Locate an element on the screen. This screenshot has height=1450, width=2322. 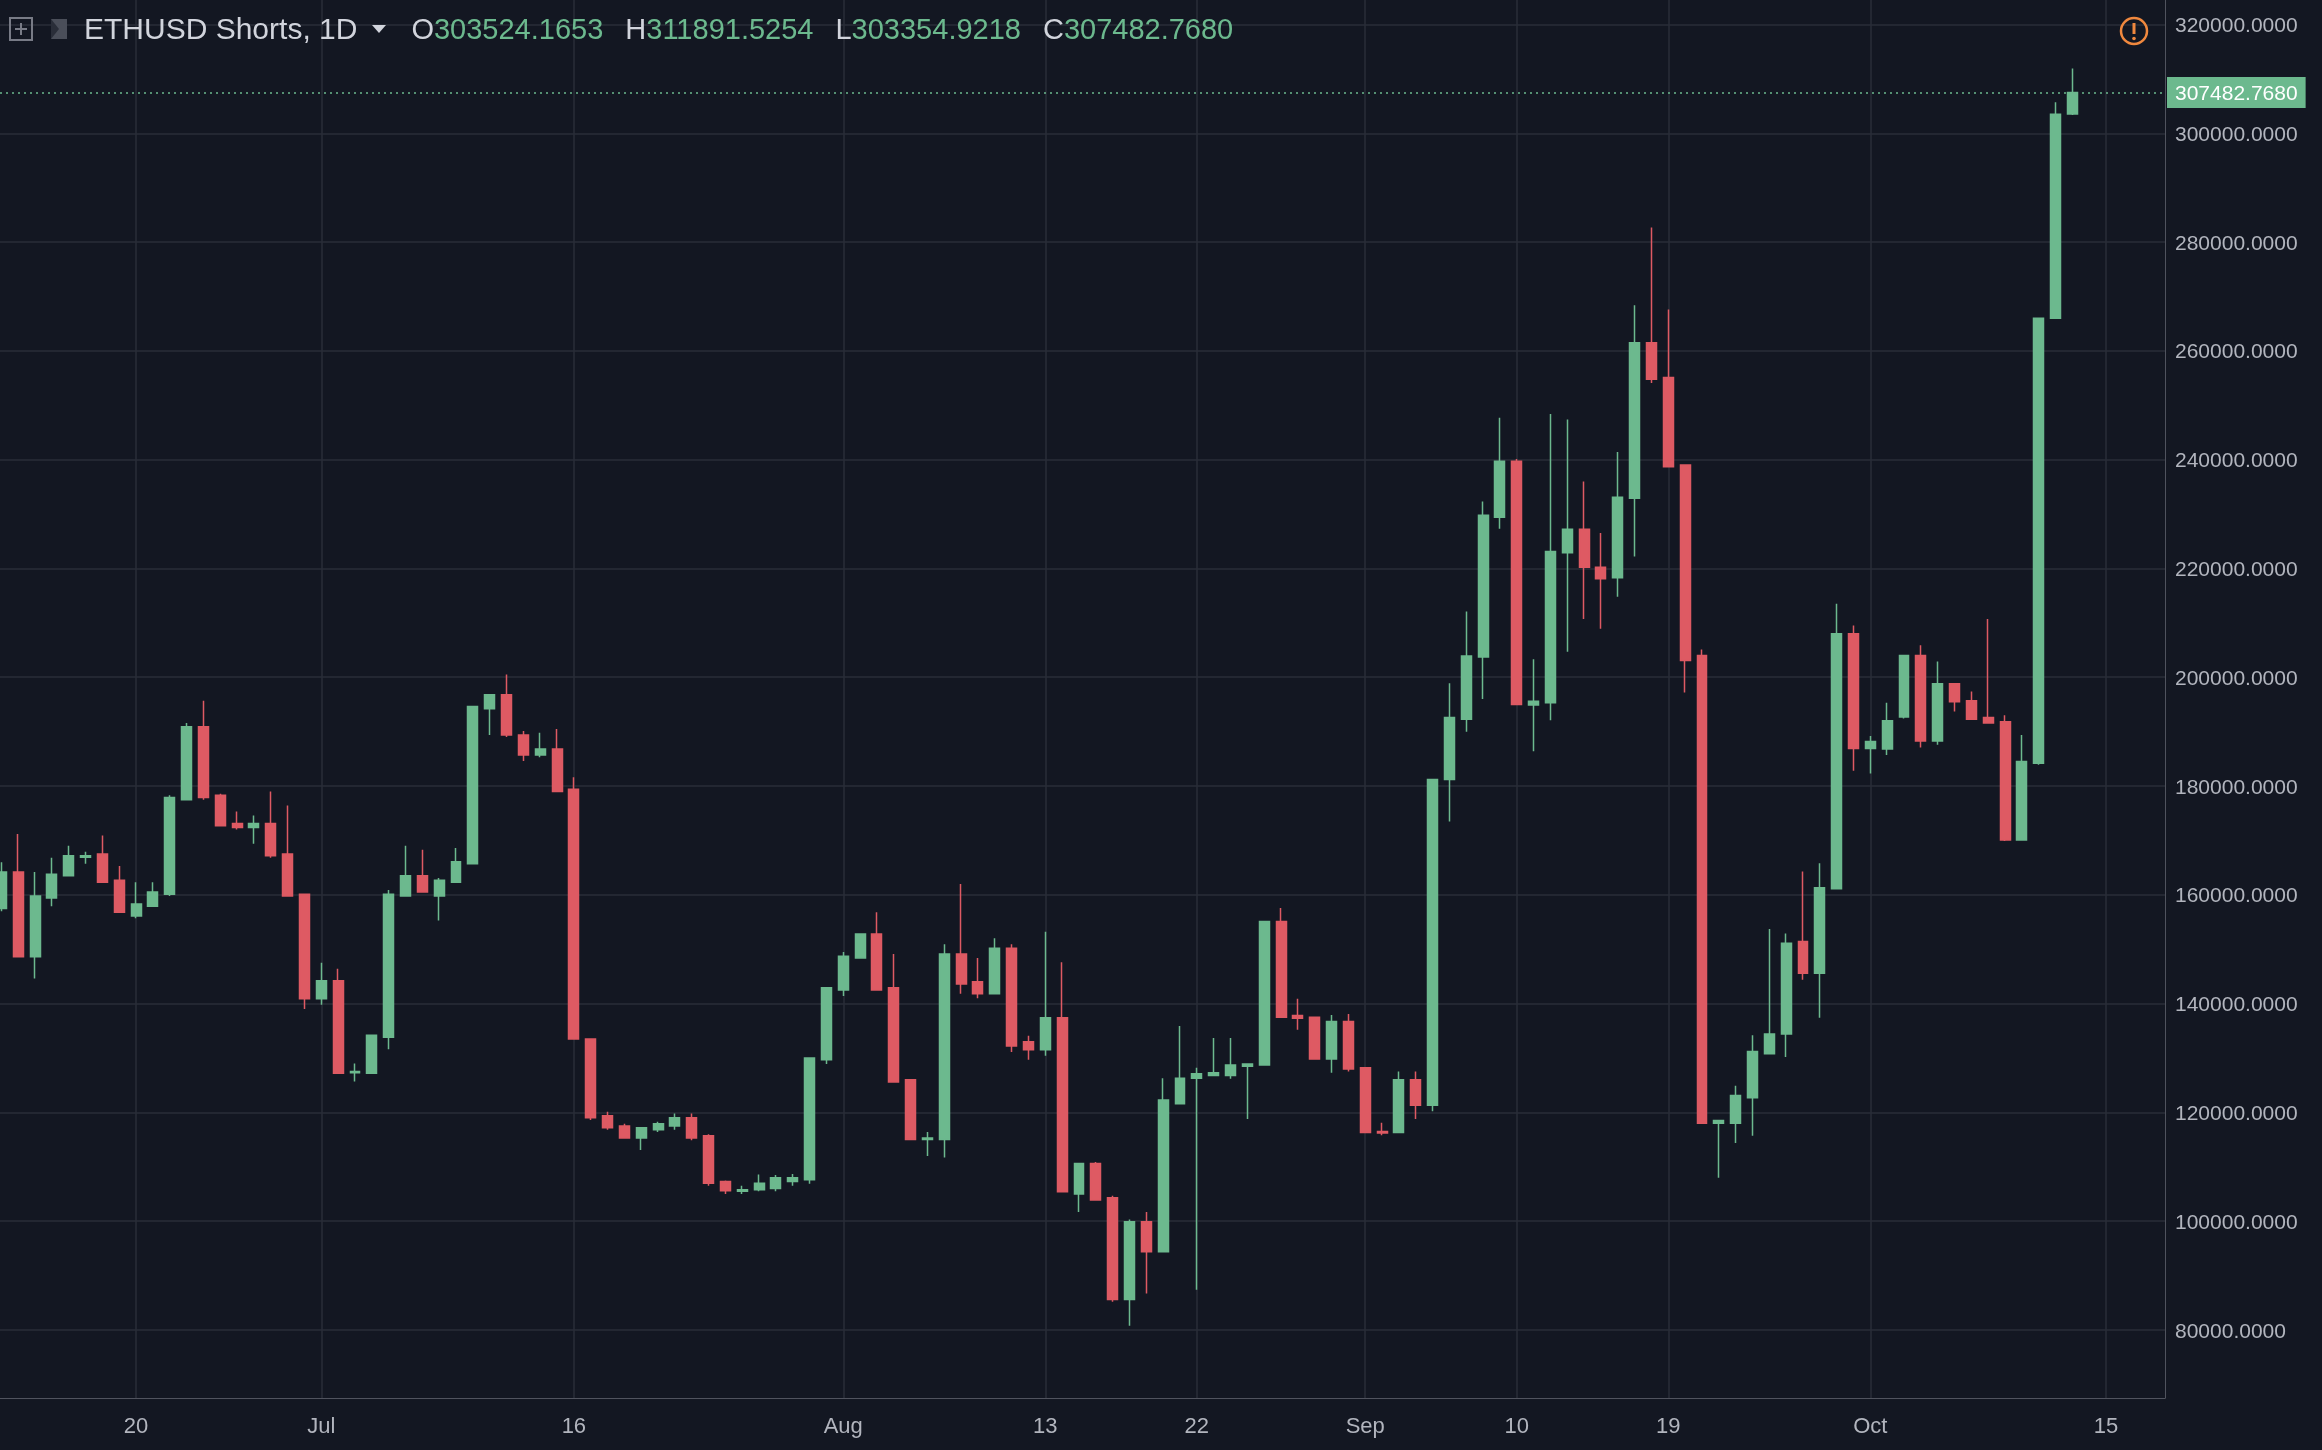
x-tick-label: Oct is located at coordinates (1870, 1425).